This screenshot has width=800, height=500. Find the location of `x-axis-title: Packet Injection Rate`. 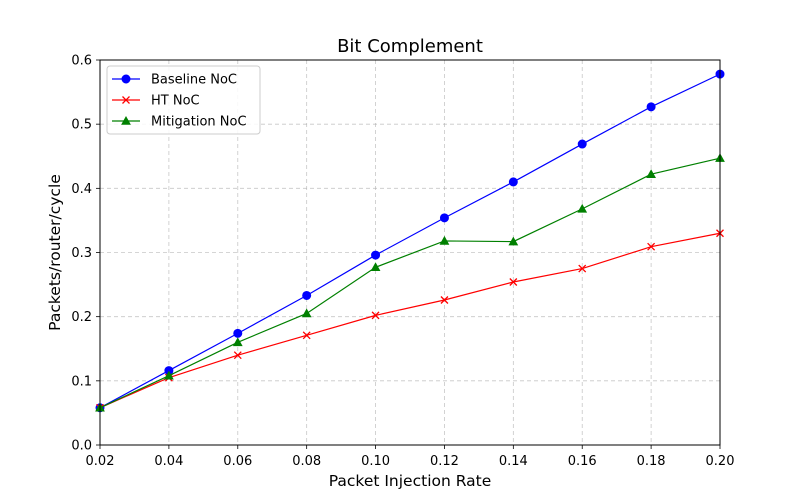

x-axis-title: Packet Injection Rate is located at coordinates (410, 481).